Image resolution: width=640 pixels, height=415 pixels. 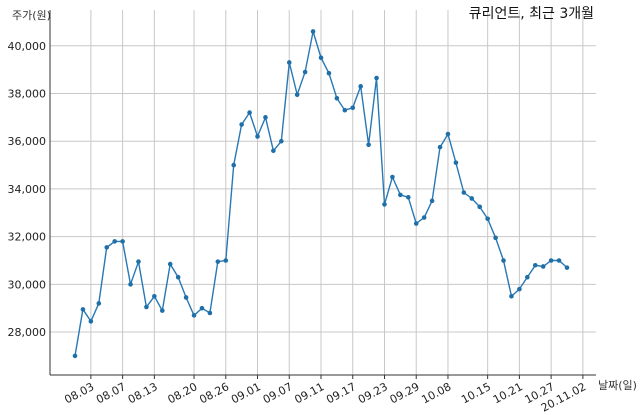 What do you see at coordinates (476, 393) in the screenshot?
I see `x-tick-label: 10.15` at bounding box center [476, 393].